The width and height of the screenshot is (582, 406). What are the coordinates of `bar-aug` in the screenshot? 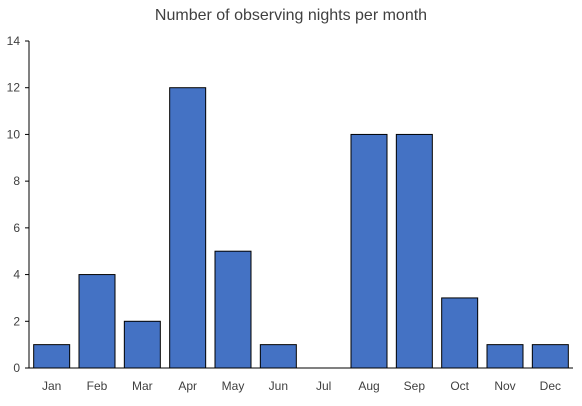 It's located at (369, 251).